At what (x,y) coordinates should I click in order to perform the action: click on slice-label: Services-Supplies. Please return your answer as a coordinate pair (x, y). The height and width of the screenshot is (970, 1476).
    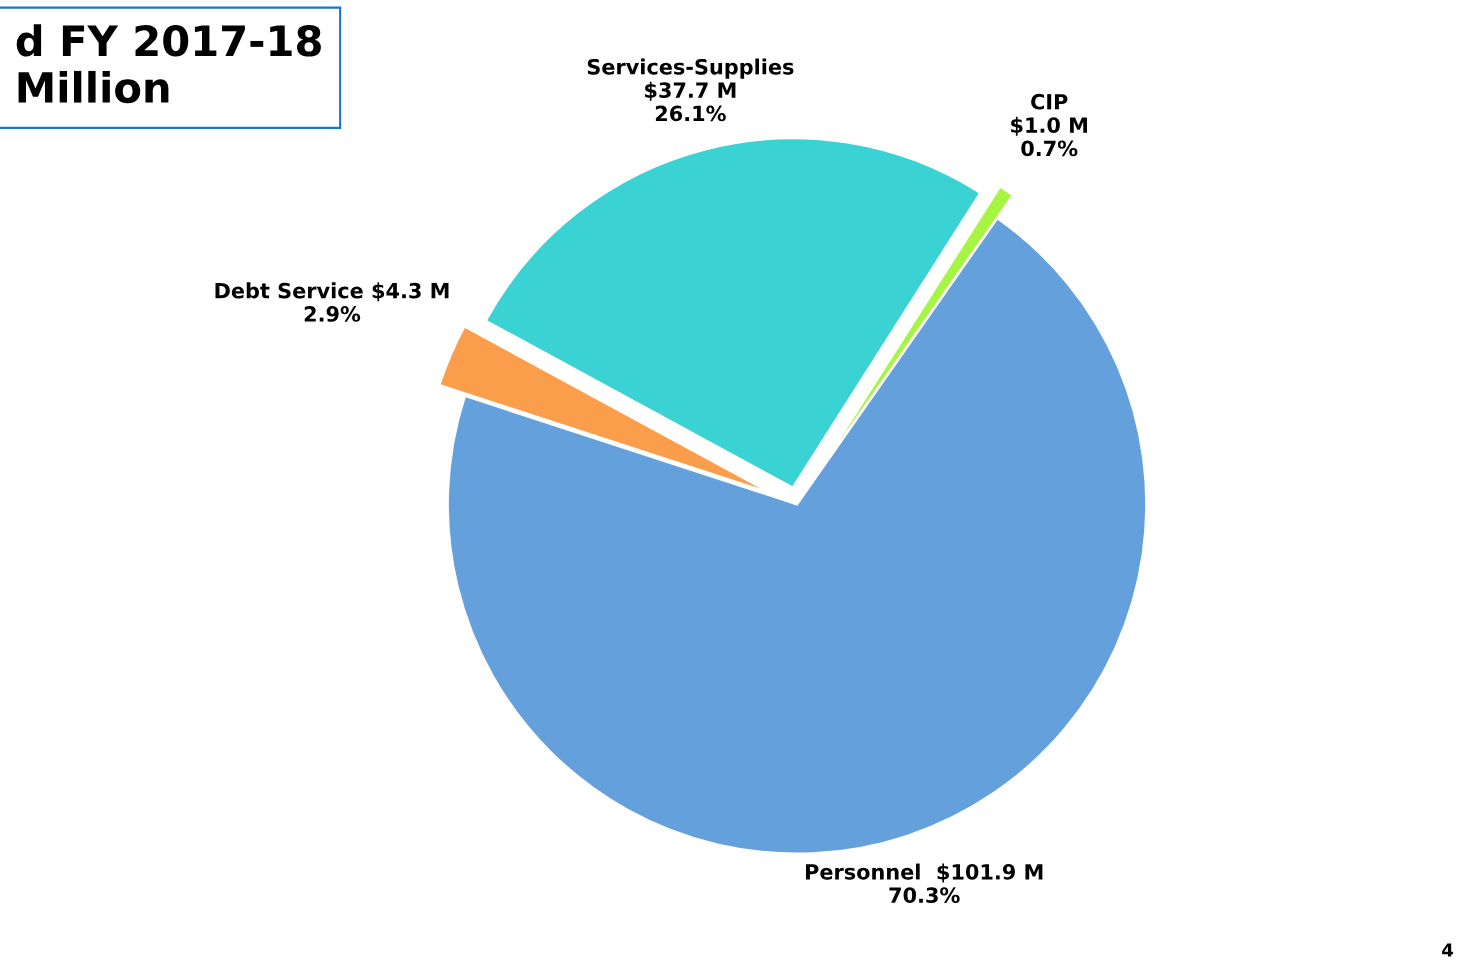
    Looking at the image, I should click on (690, 68).